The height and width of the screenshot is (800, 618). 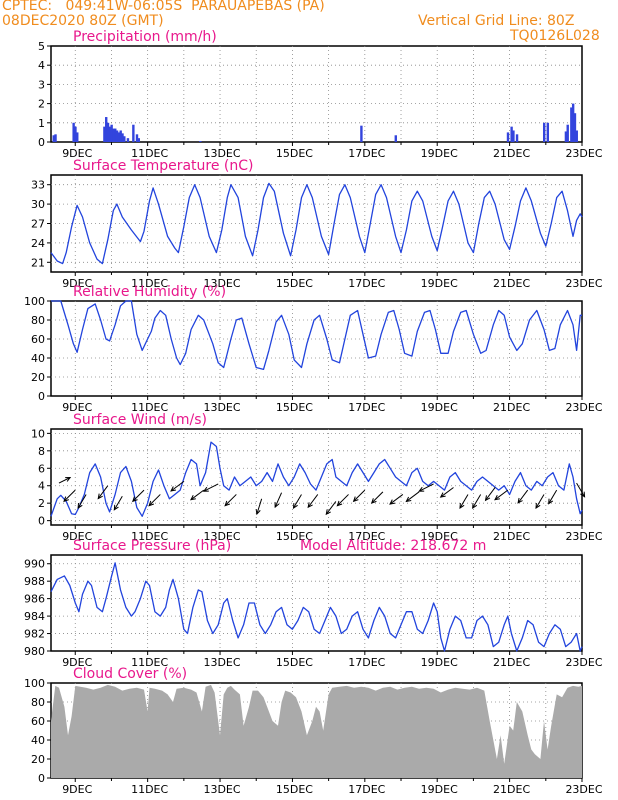 I want to click on x-tick-label: 9DEC, so click(x=77, y=153).